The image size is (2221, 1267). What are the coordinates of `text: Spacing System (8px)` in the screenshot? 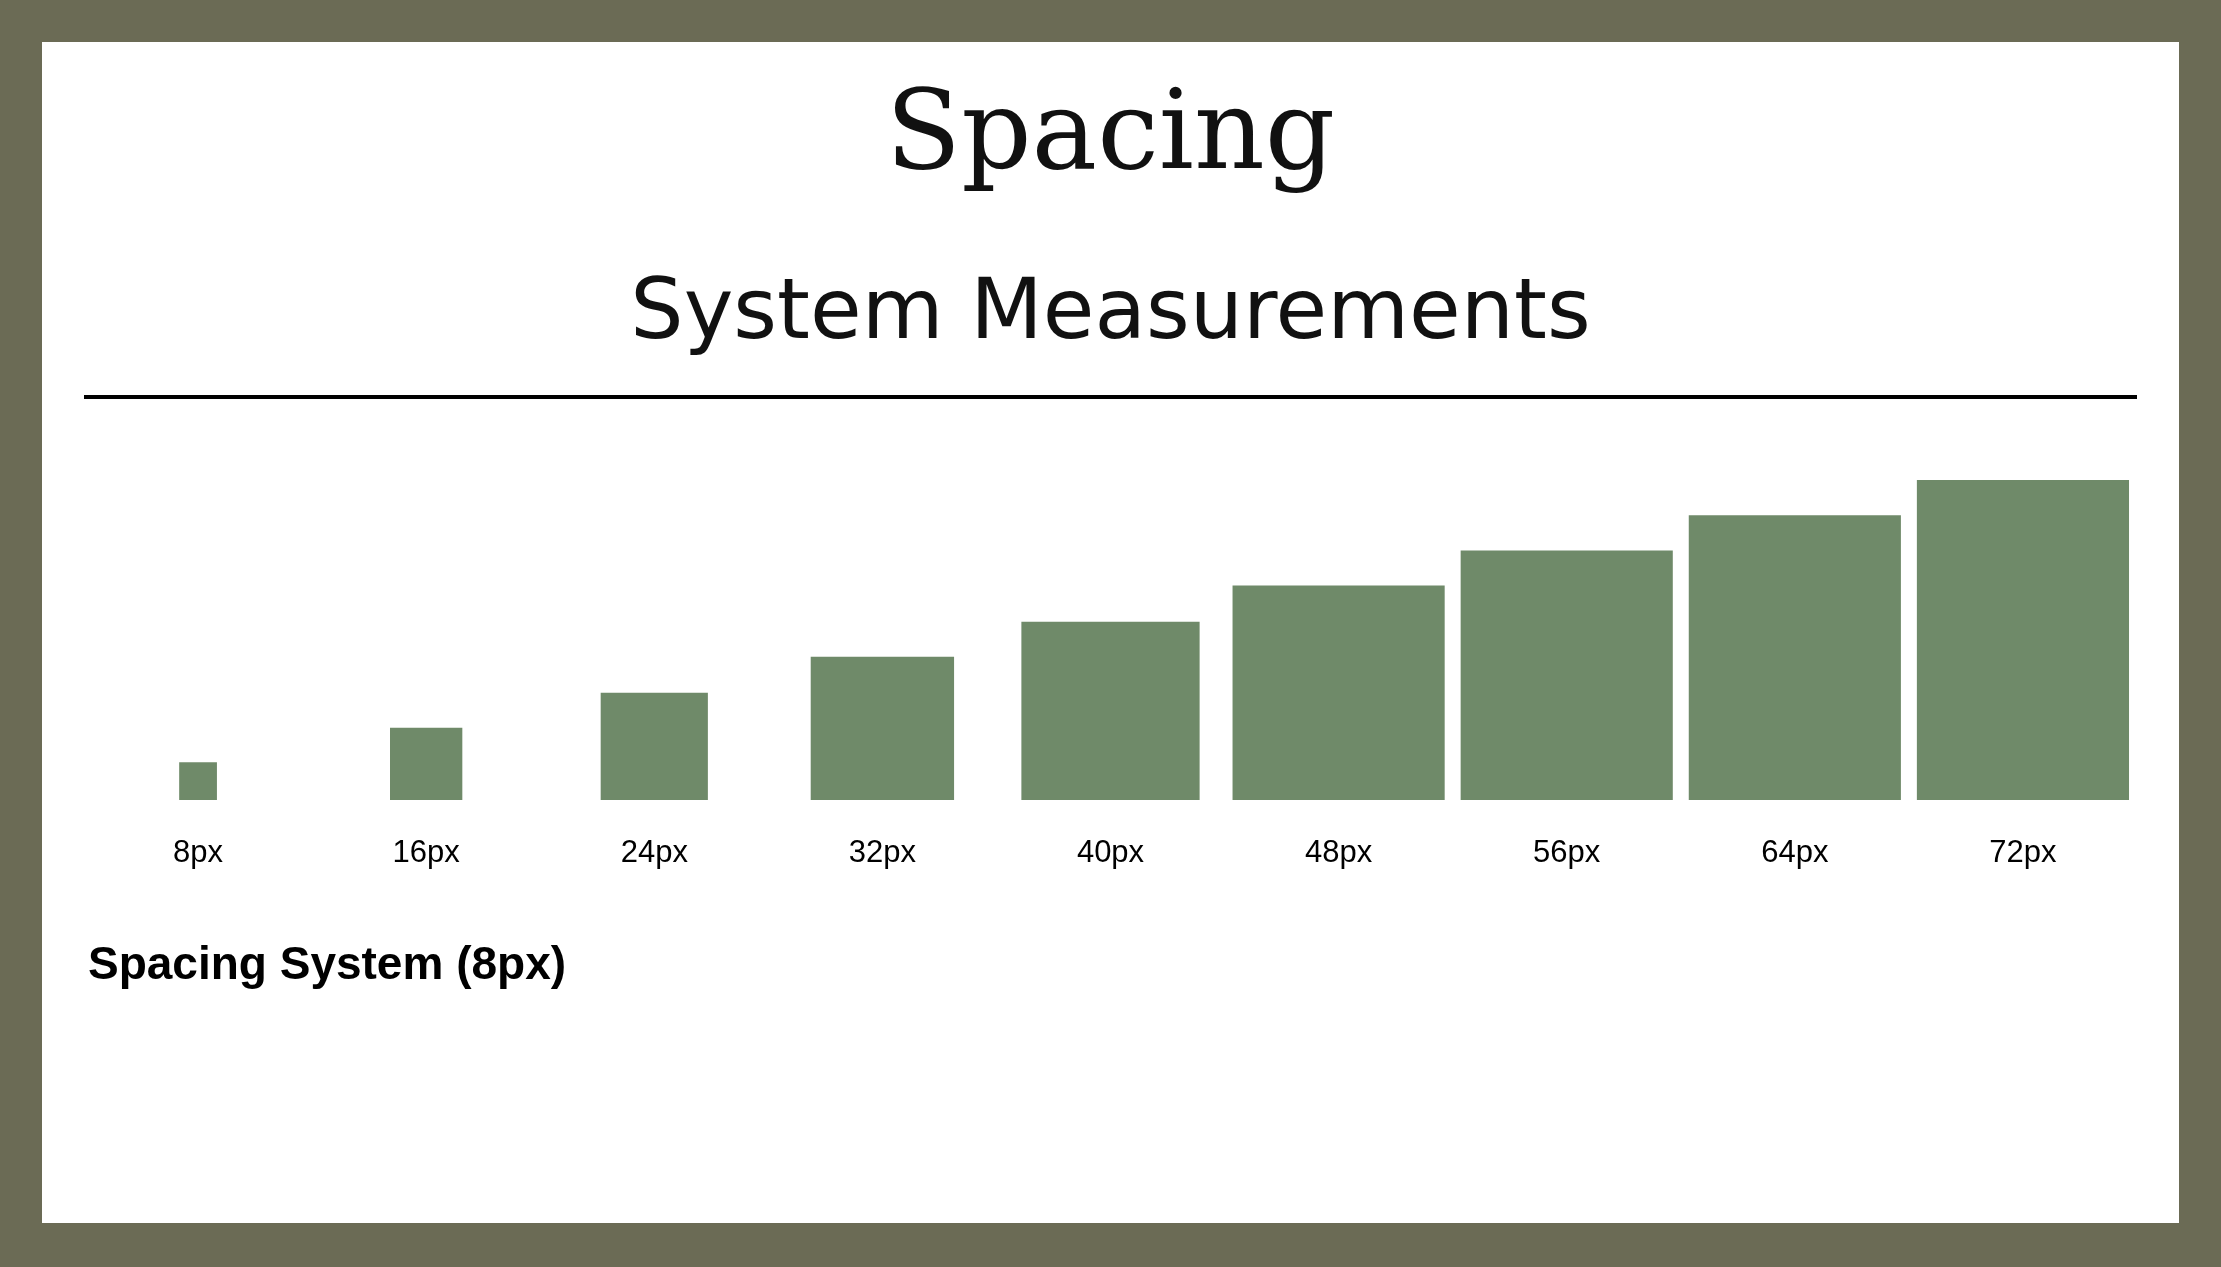 It's located at (327, 963).